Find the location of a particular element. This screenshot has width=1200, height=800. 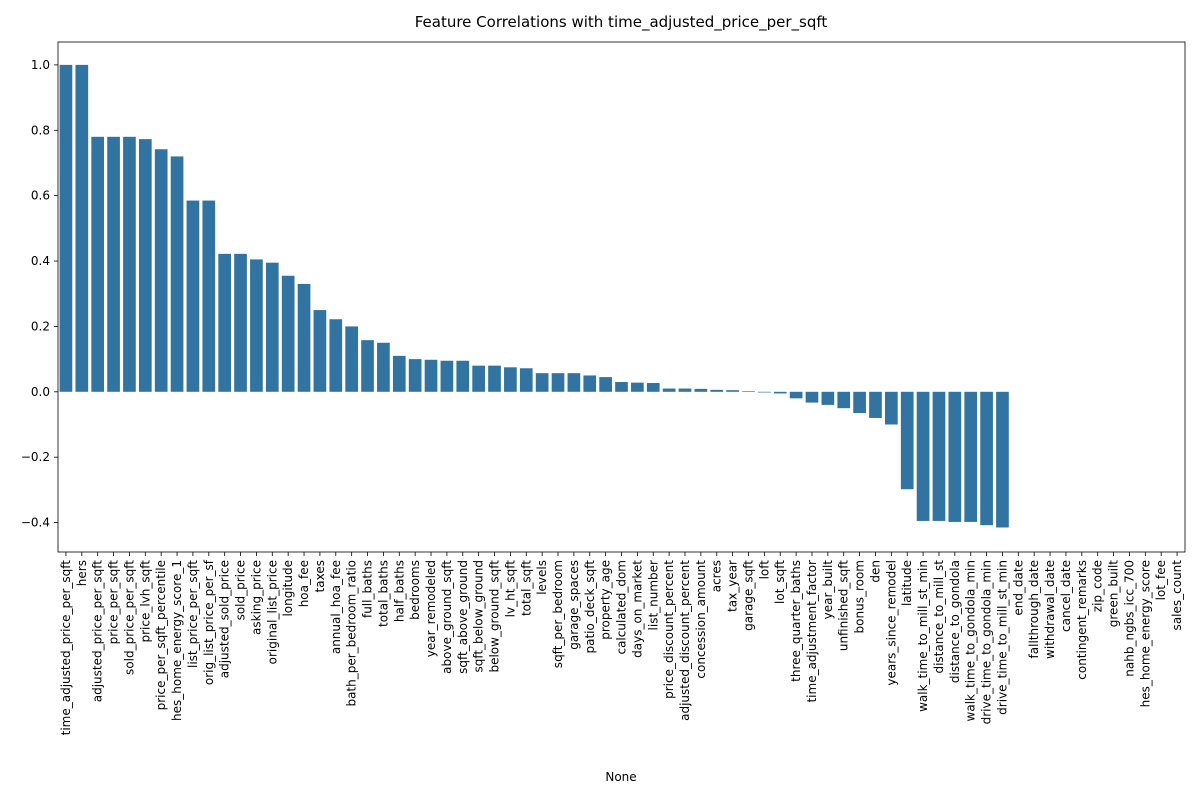

x-tick-label: sales_count is located at coordinates (1177, 595).